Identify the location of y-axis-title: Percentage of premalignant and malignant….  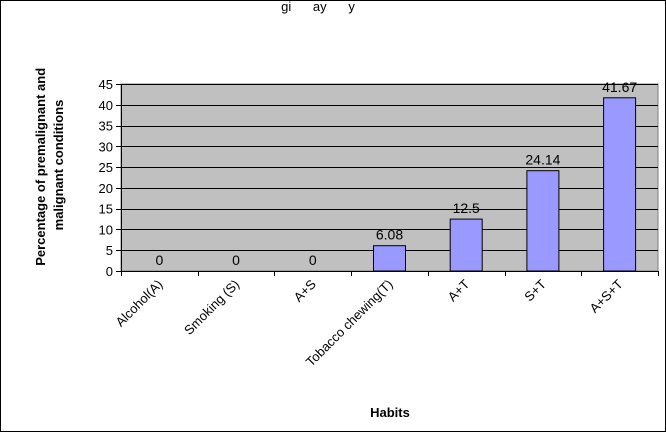
(49, 165).